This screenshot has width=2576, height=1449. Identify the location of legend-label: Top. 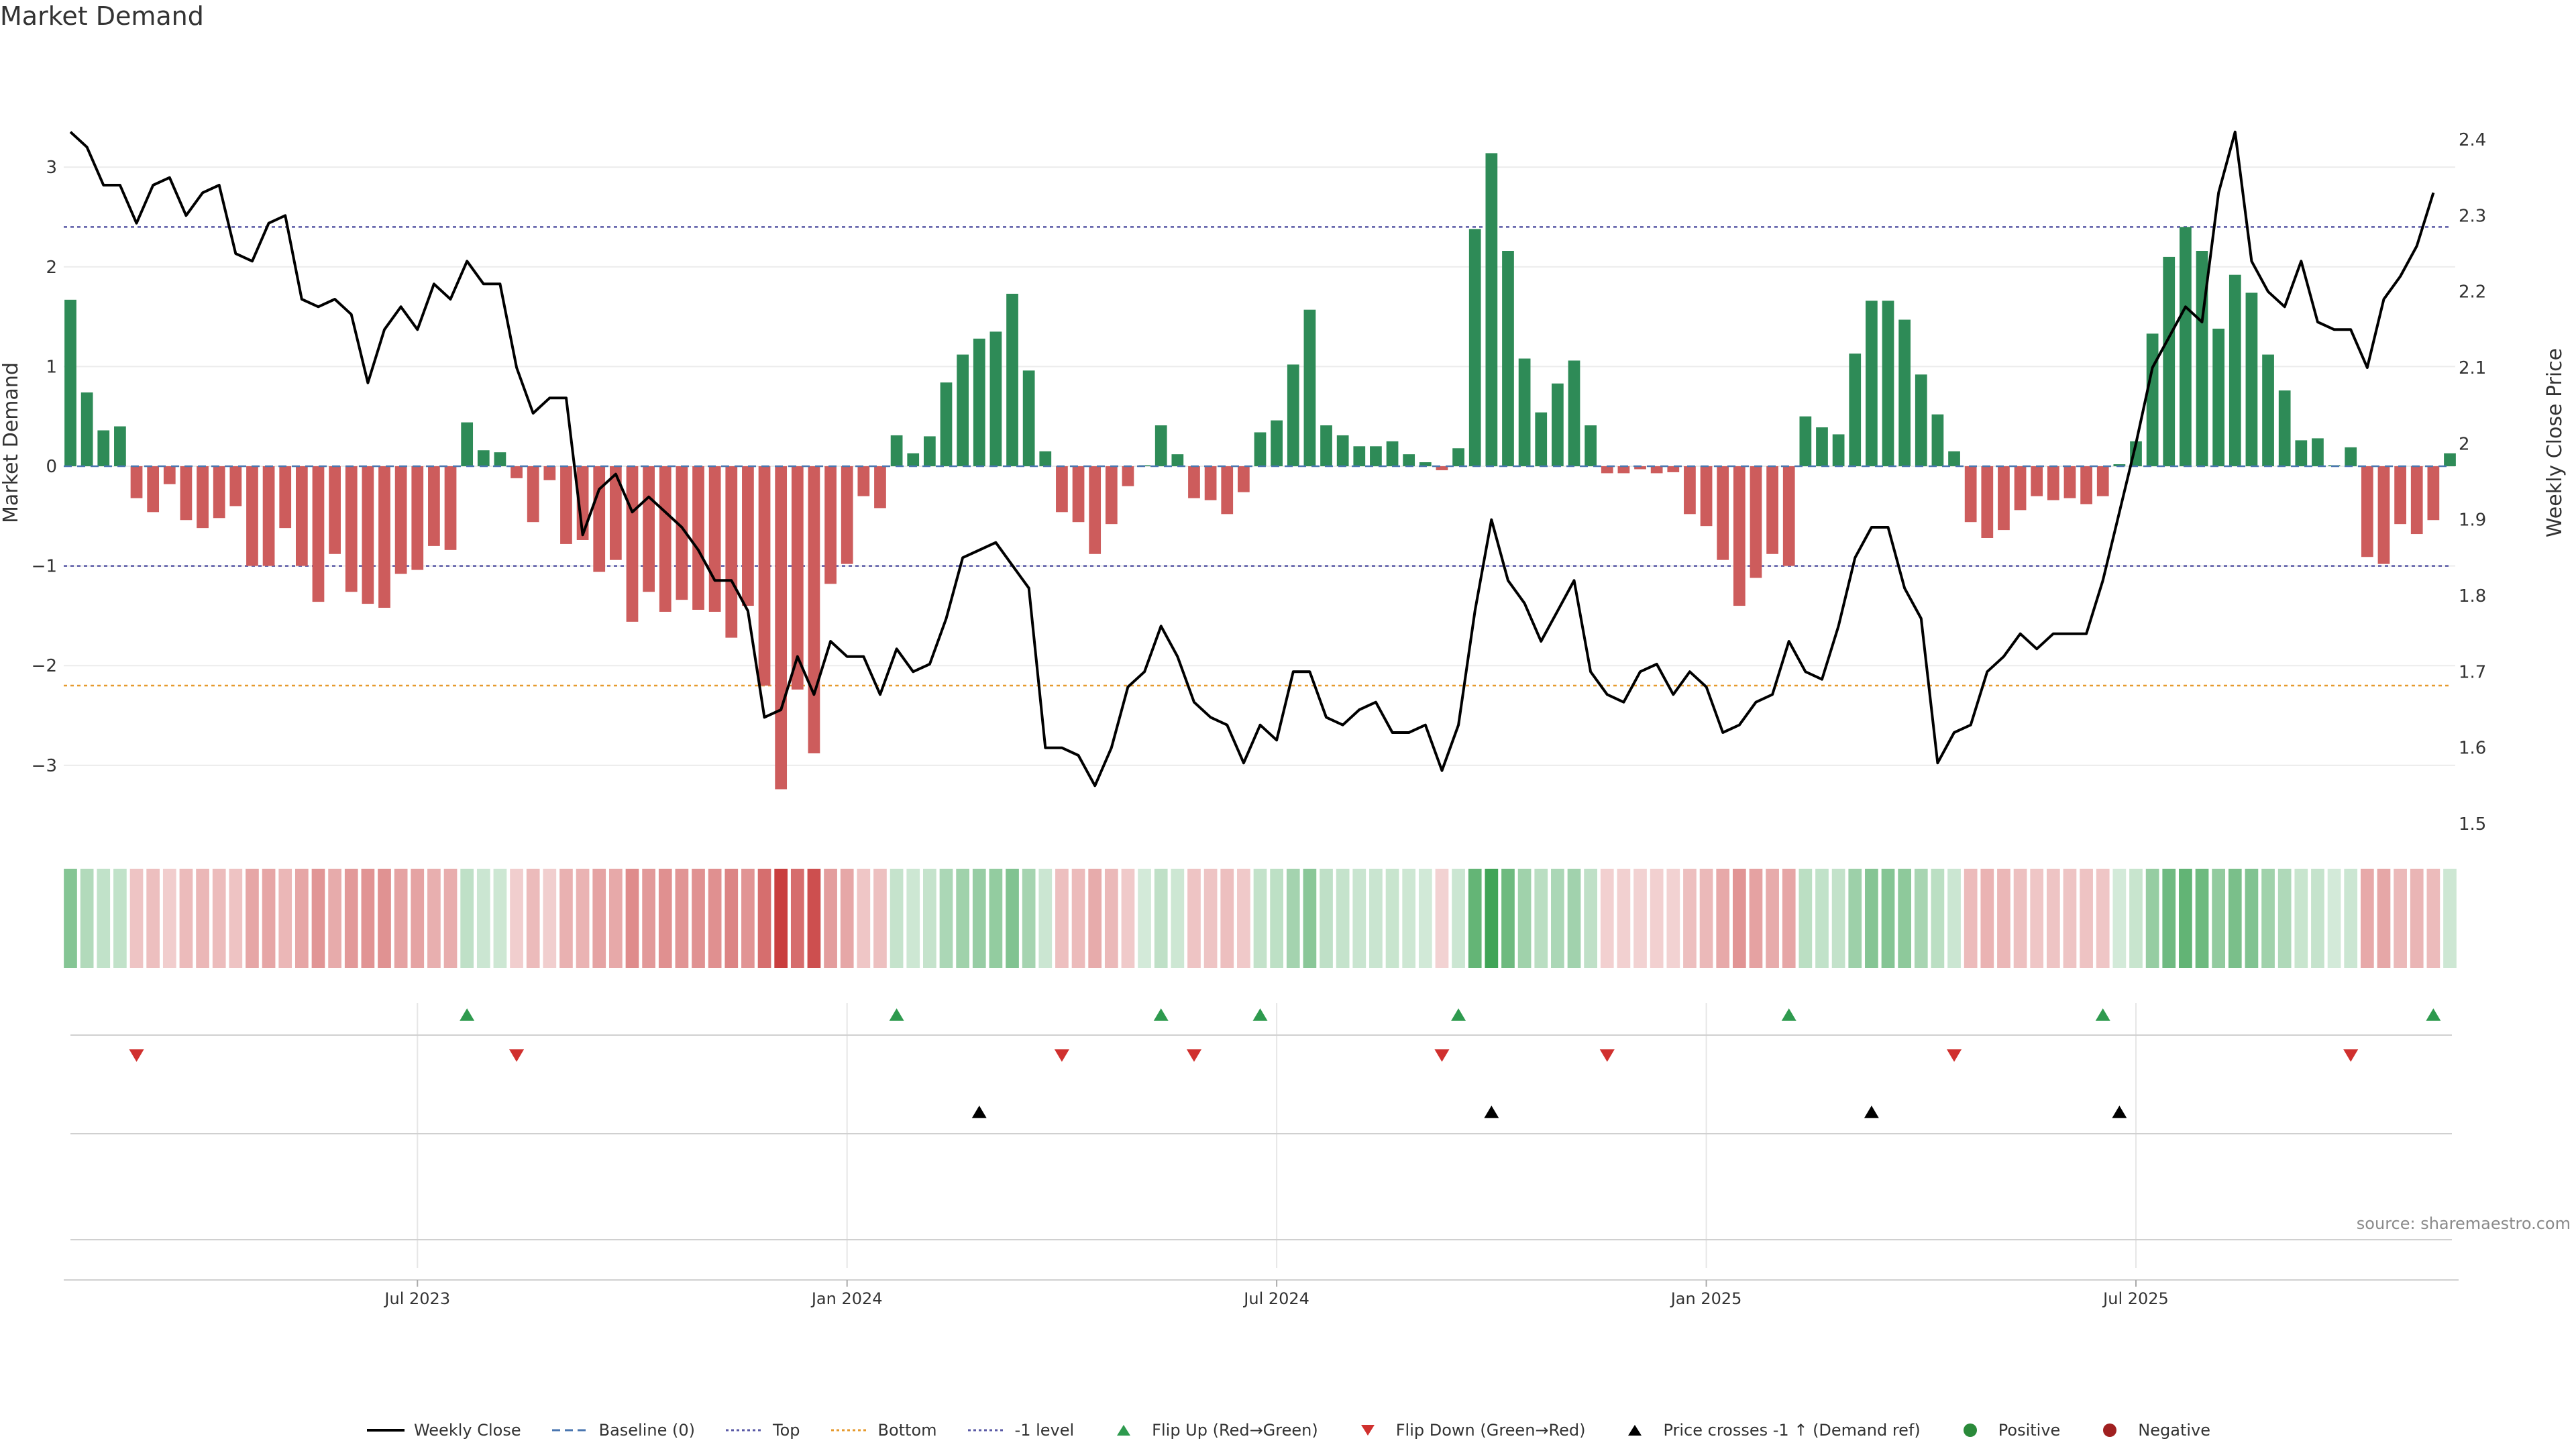
(786, 1430).